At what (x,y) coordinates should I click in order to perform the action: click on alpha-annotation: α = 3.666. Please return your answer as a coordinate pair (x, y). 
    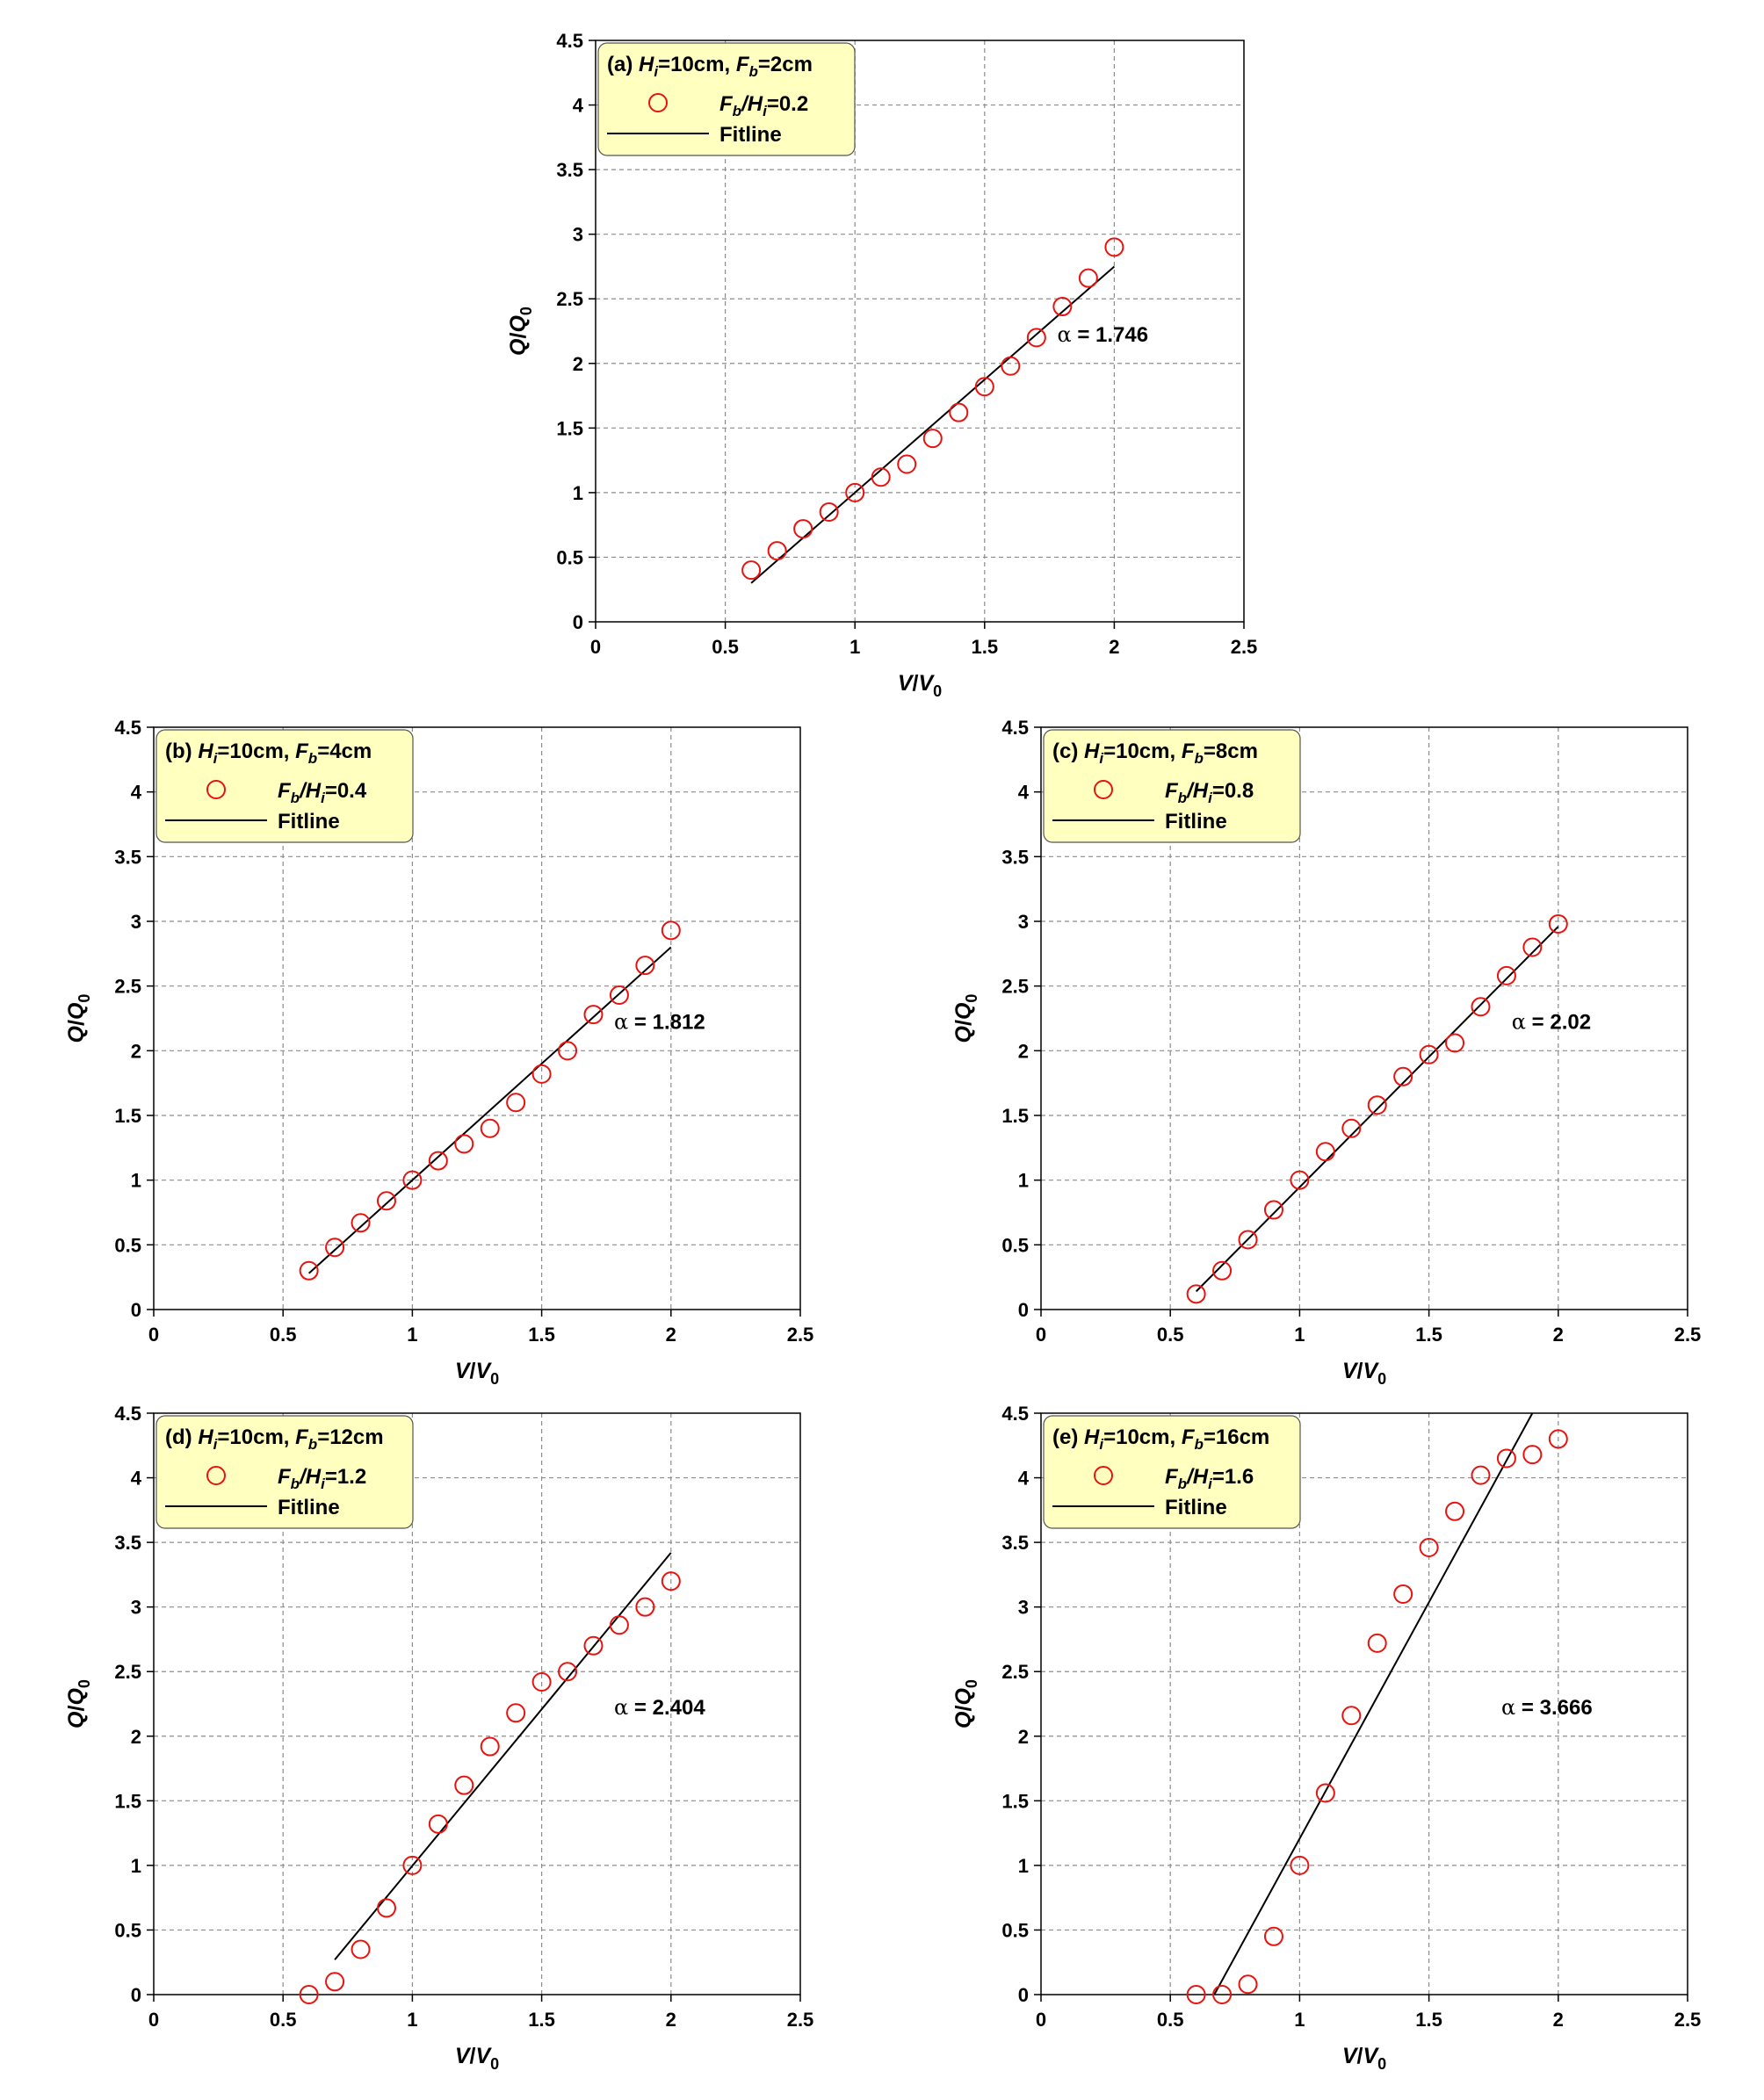
    Looking at the image, I should click on (1547, 1707).